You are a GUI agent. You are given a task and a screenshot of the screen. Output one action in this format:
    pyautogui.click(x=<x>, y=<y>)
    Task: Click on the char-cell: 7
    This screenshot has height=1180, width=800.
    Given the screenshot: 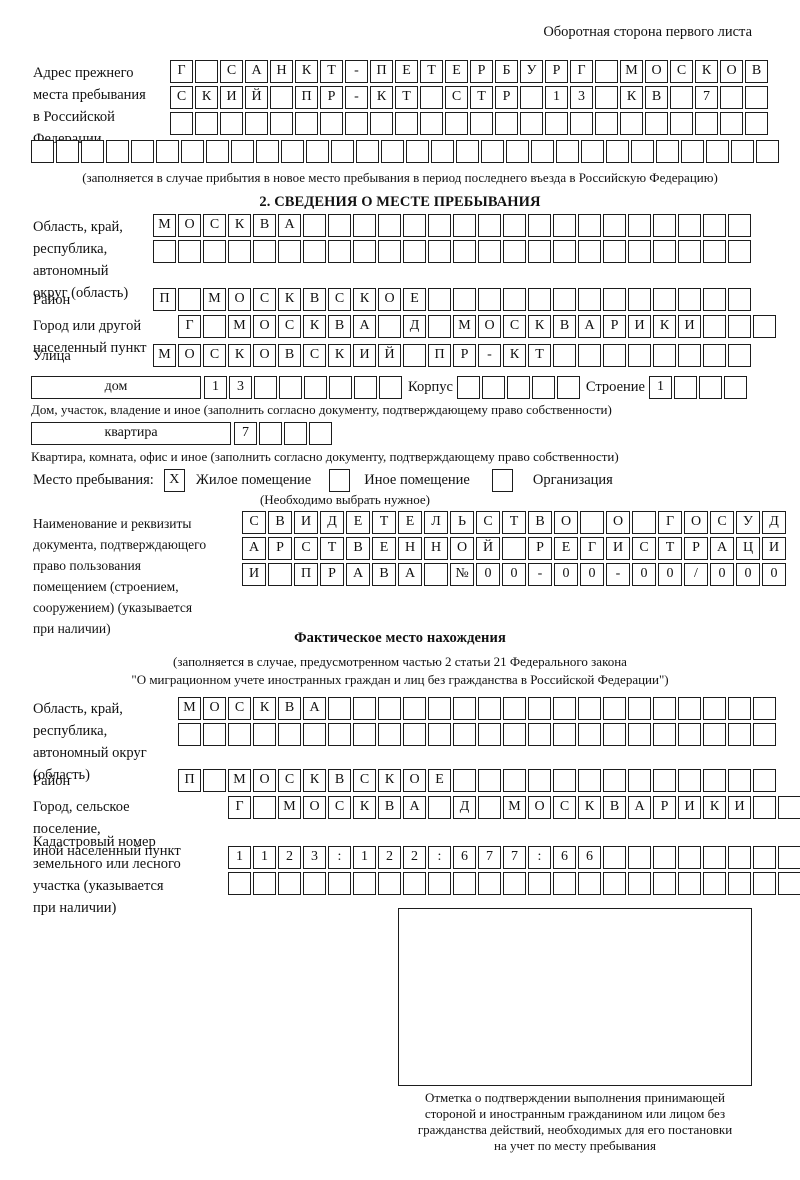 What is the action you would take?
    pyautogui.click(x=514, y=857)
    